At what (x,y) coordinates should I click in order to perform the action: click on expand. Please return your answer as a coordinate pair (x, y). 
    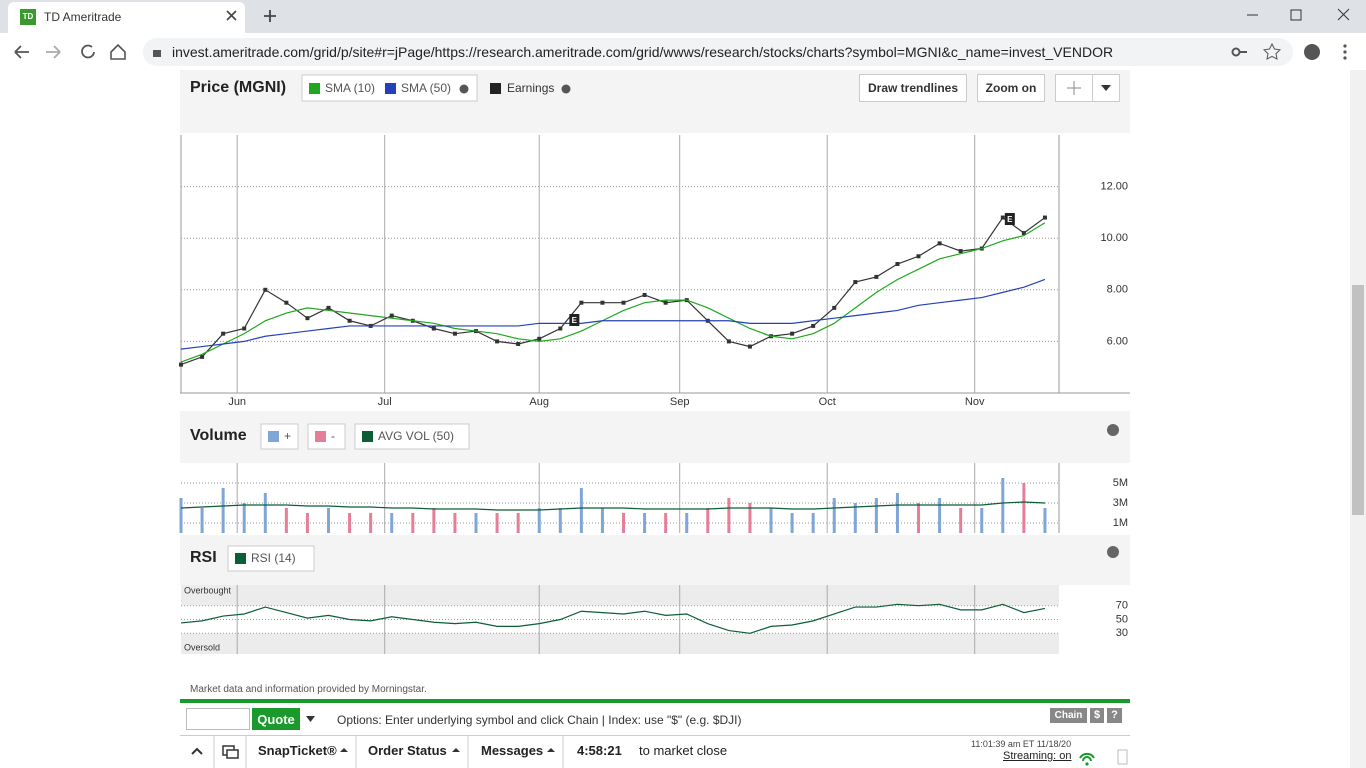
    Looking at the image, I should click on (197, 751).